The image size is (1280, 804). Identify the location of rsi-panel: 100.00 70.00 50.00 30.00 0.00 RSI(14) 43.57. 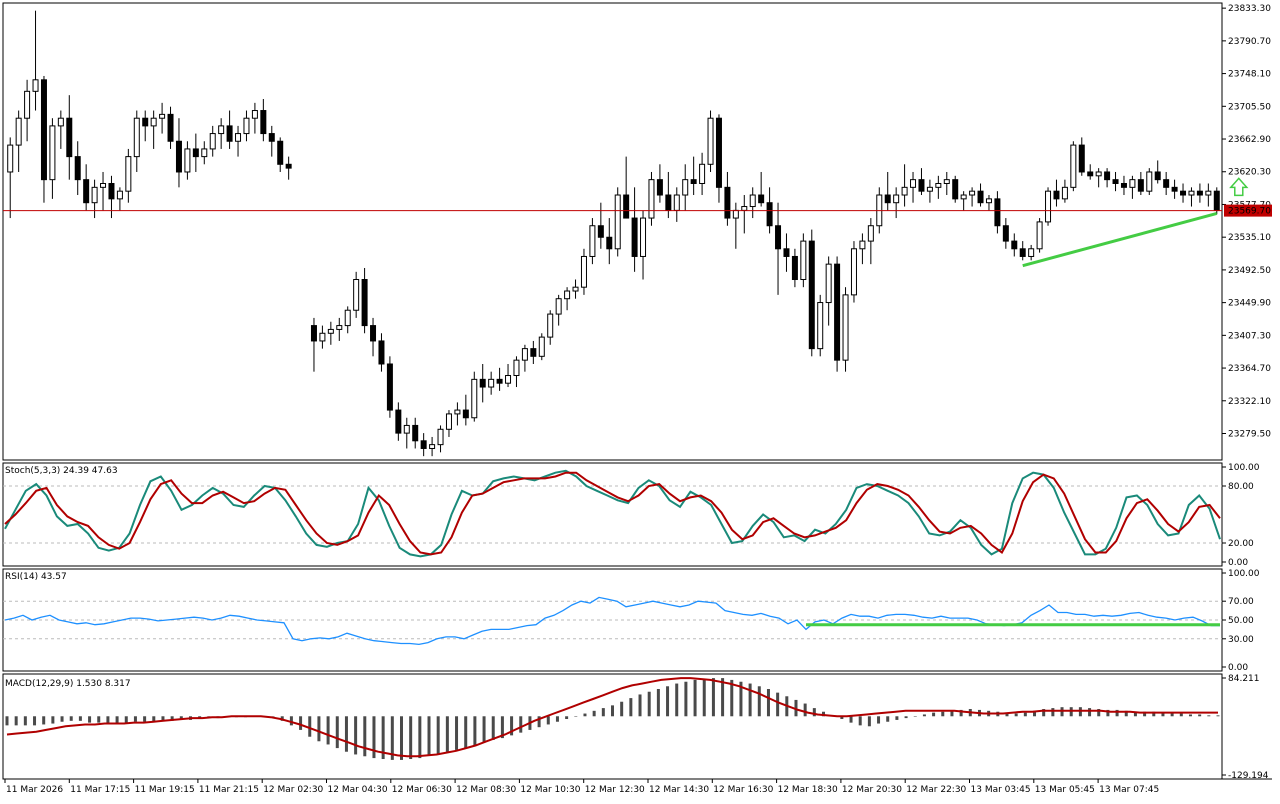
(631, 621).